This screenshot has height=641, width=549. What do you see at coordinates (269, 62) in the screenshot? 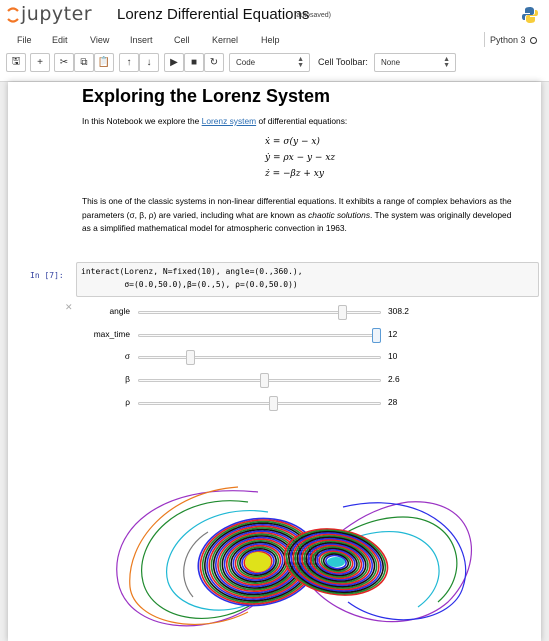
I see `cell-type-select: Code ▲ ▼` at bounding box center [269, 62].